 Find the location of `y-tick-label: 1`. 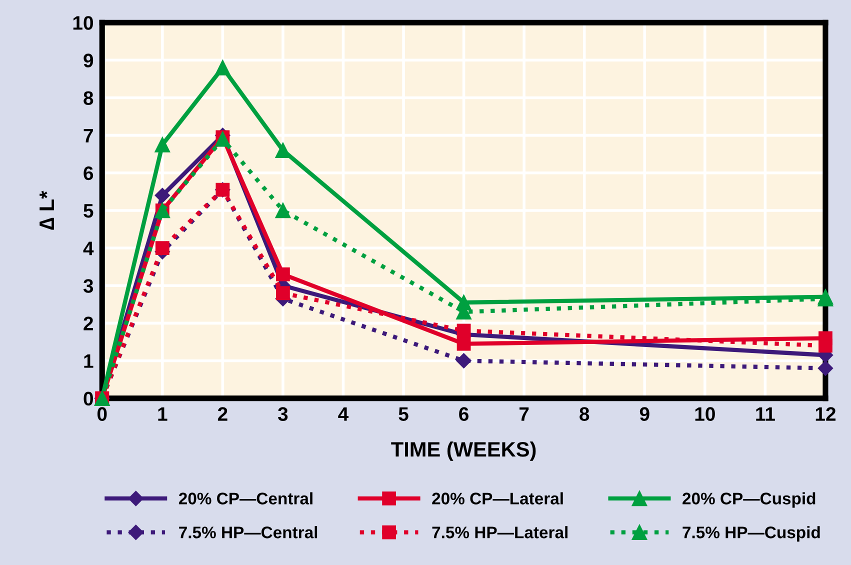

y-tick-label: 1 is located at coordinates (89, 361).